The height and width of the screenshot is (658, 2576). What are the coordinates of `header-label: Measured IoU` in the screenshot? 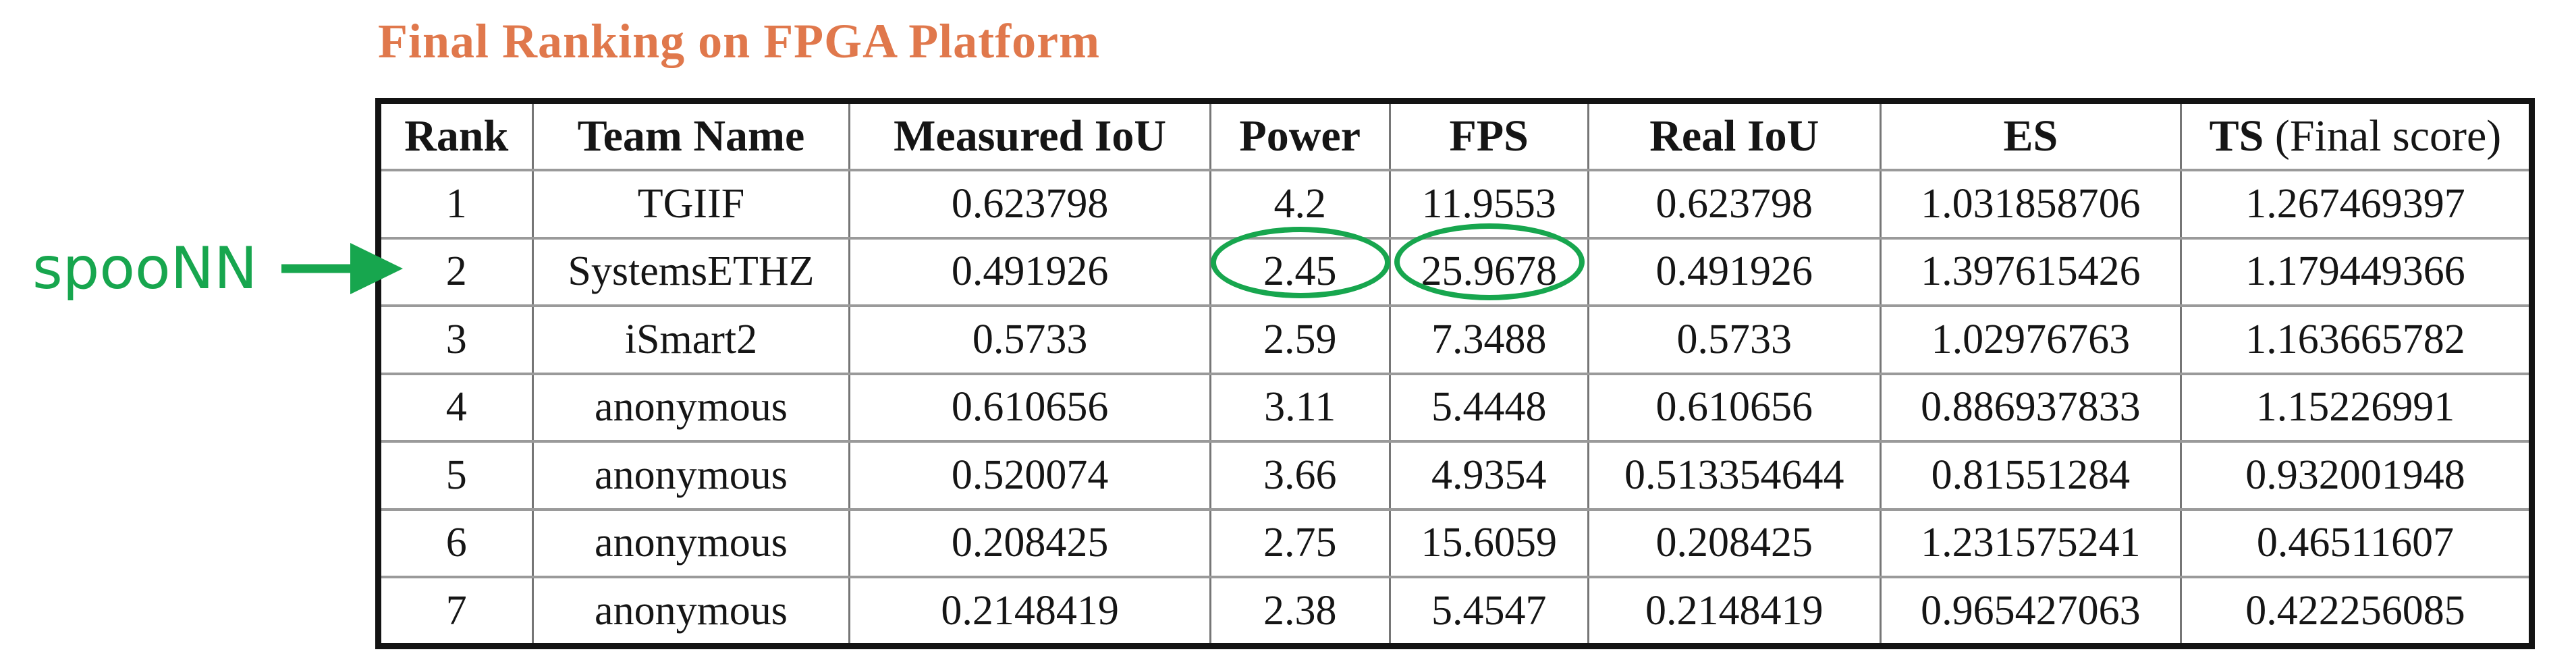 It's located at (1030, 136).